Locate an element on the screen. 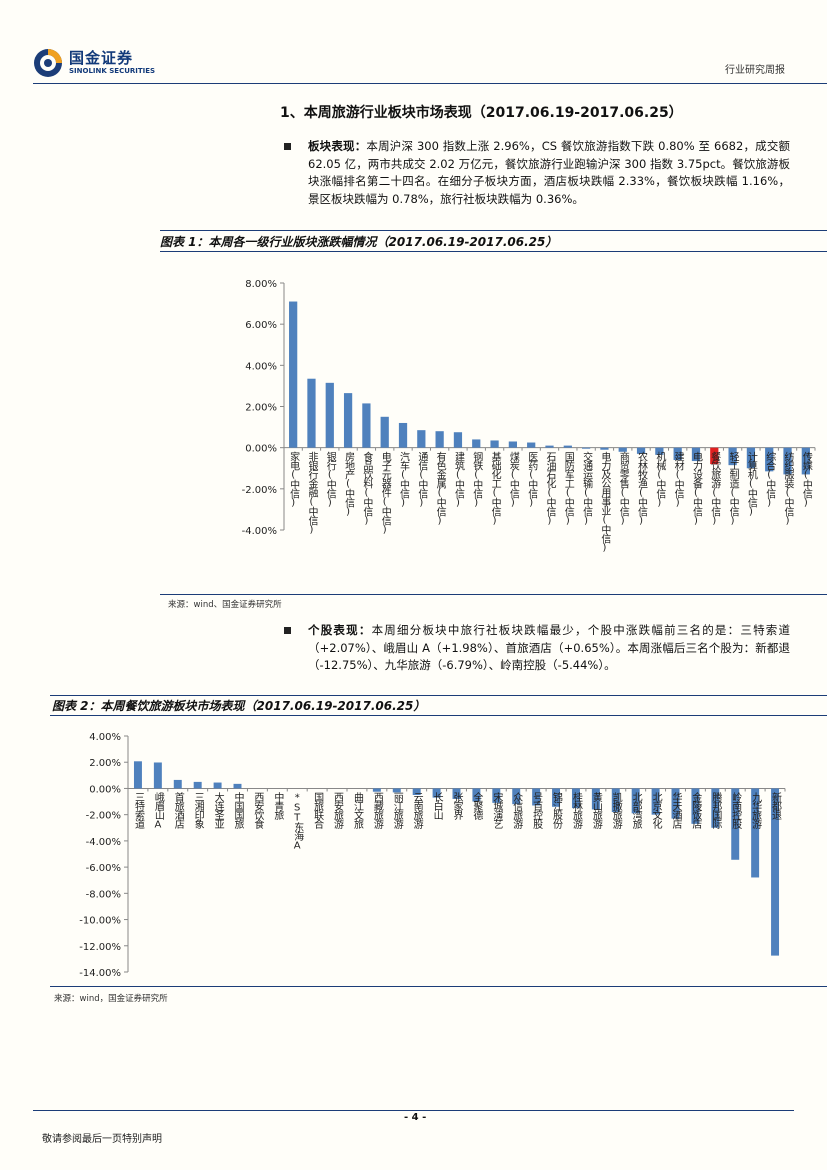 The height and width of the screenshot is (1170, 827). header-divider is located at coordinates (430, 83).